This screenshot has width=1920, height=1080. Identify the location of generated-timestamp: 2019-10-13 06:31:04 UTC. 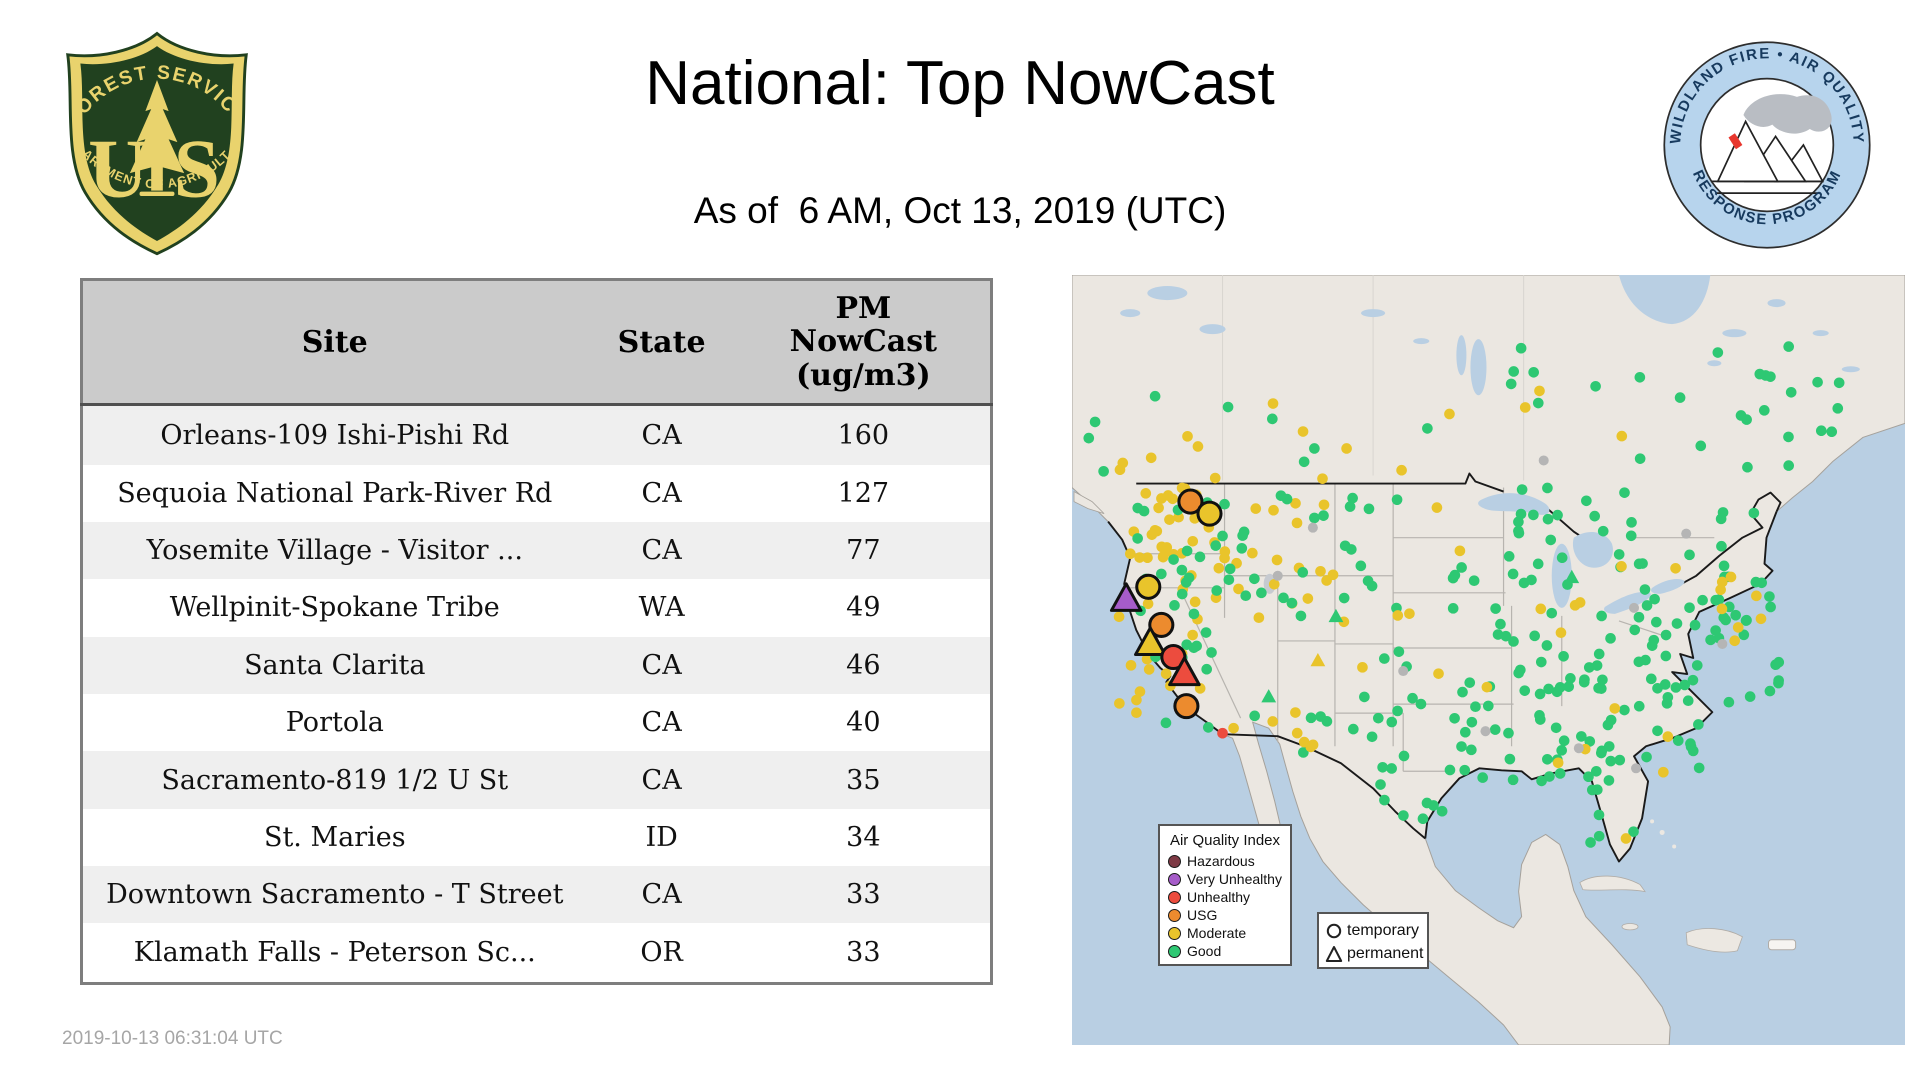
(172, 1038).